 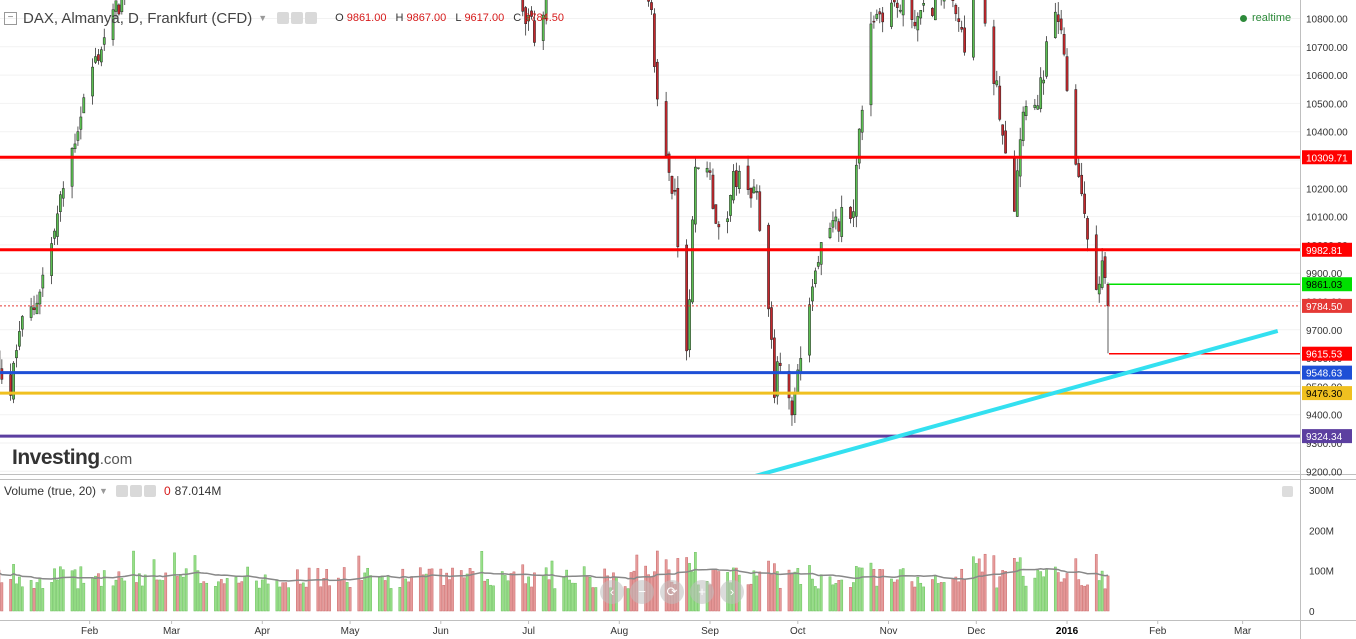 What do you see at coordinates (297, 18) in the screenshot?
I see `settings-icon` at bounding box center [297, 18].